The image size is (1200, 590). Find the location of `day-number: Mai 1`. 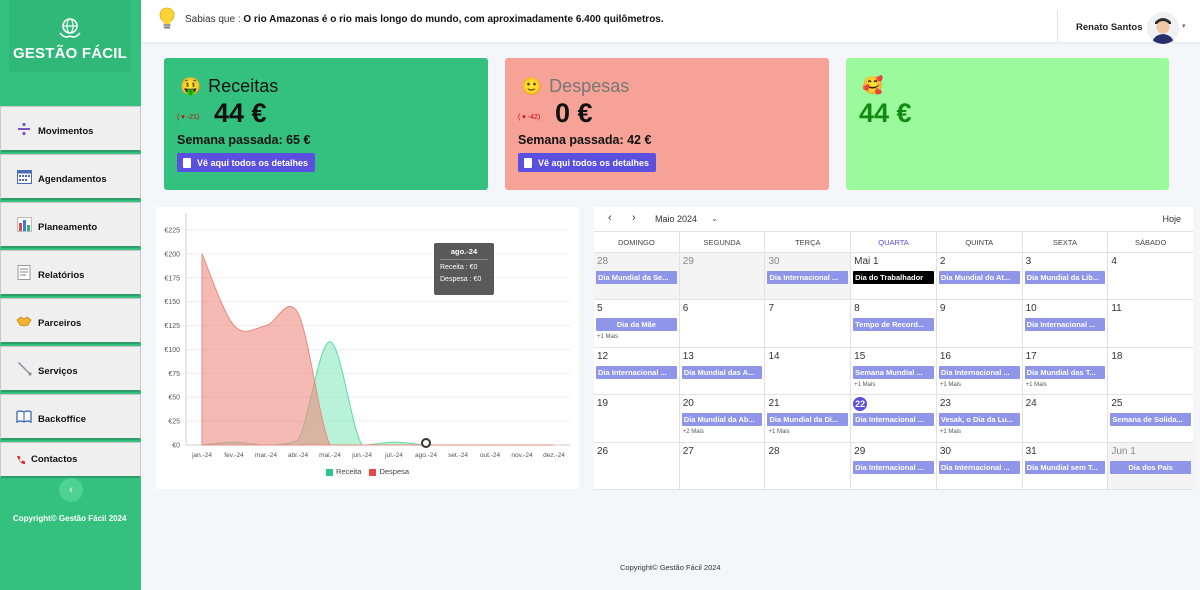

day-number: Mai 1 is located at coordinates (866, 261).